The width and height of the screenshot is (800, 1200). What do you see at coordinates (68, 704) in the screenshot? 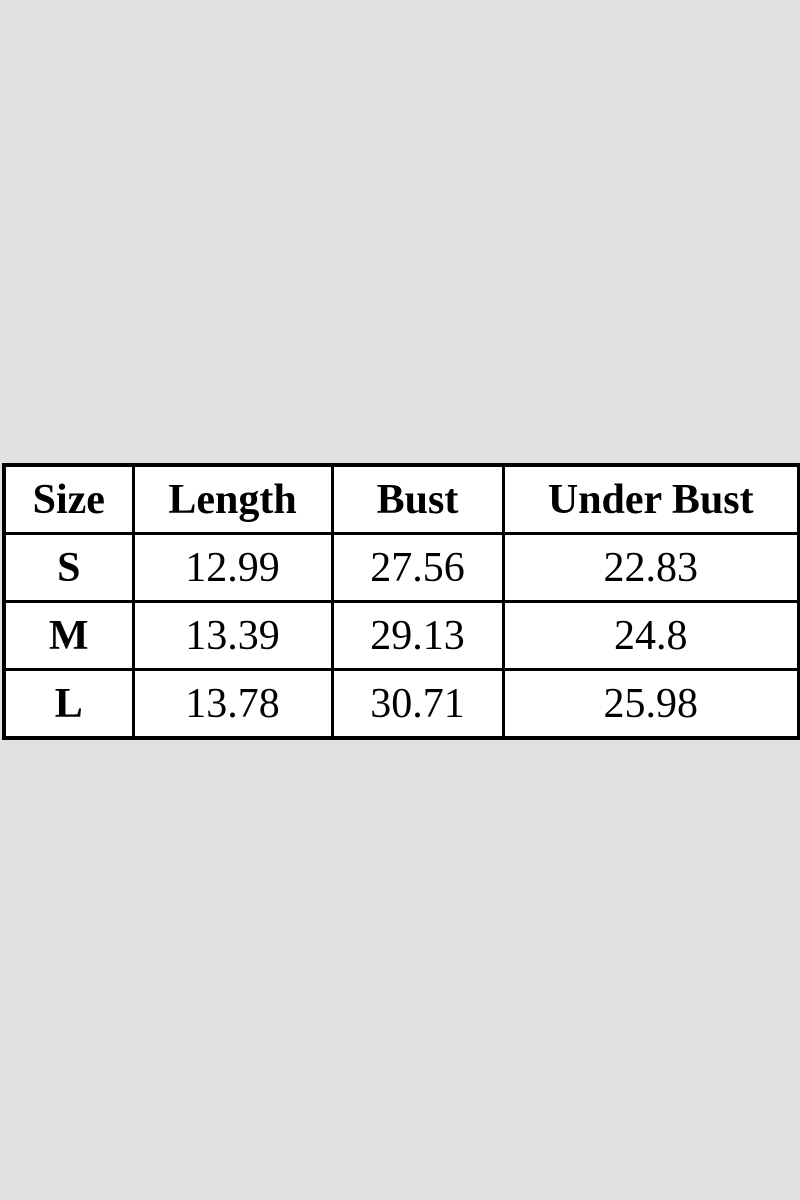
I see `size-value: L` at bounding box center [68, 704].